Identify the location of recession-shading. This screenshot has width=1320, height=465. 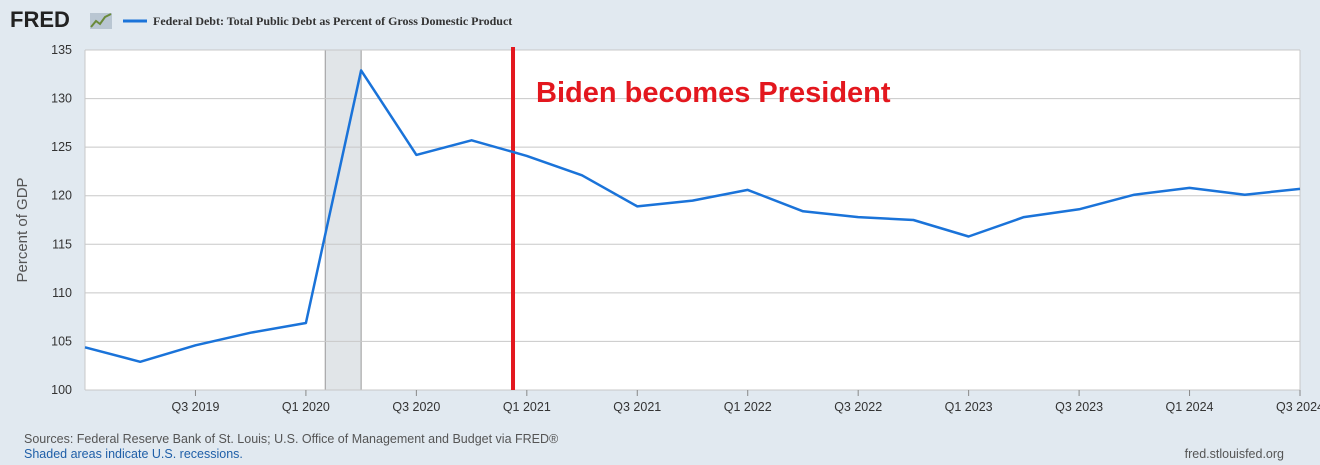
(343, 220).